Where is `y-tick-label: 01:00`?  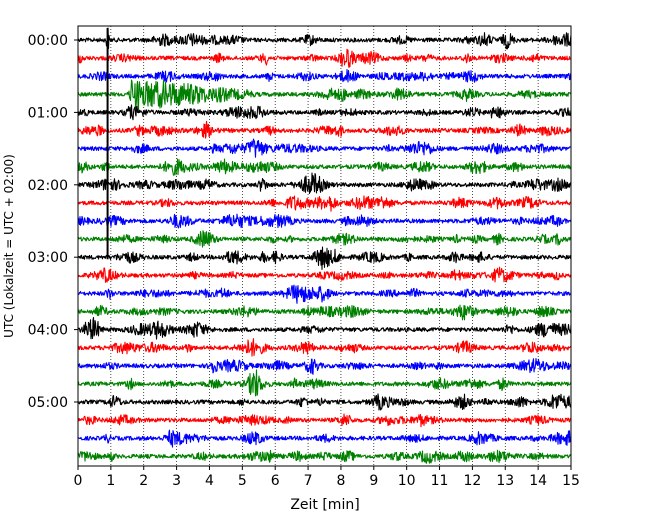 y-tick-label: 01:00 is located at coordinates (48, 113).